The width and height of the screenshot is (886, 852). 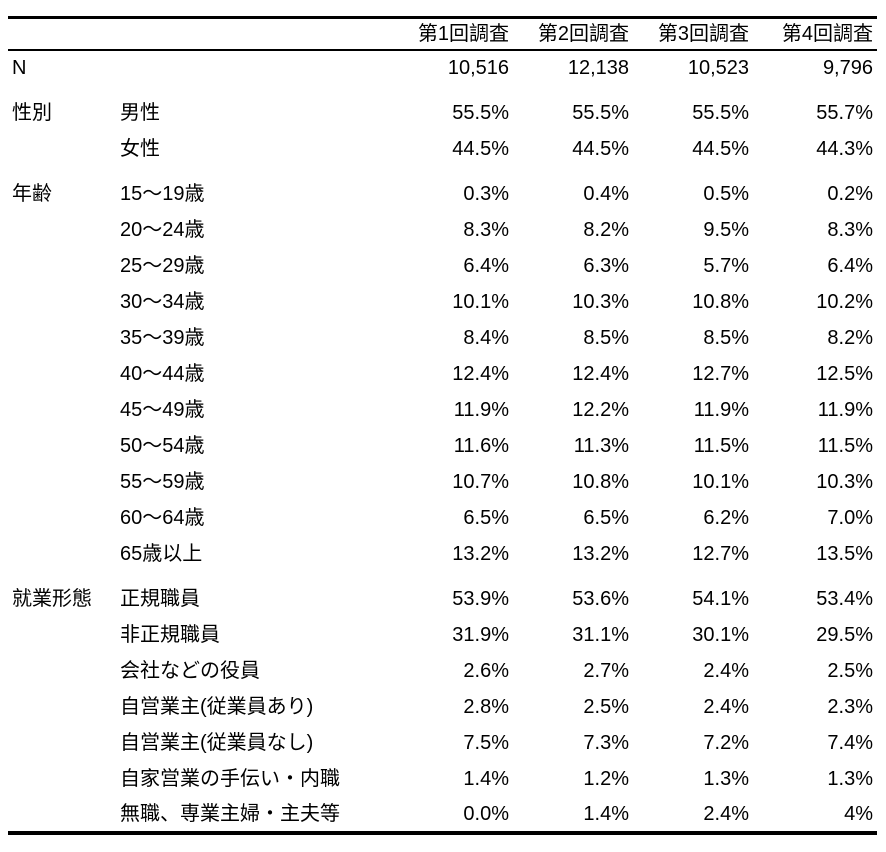 What do you see at coordinates (850, 706) in the screenshot?
I see `value-cell: 2.3%` at bounding box center [850, 706].